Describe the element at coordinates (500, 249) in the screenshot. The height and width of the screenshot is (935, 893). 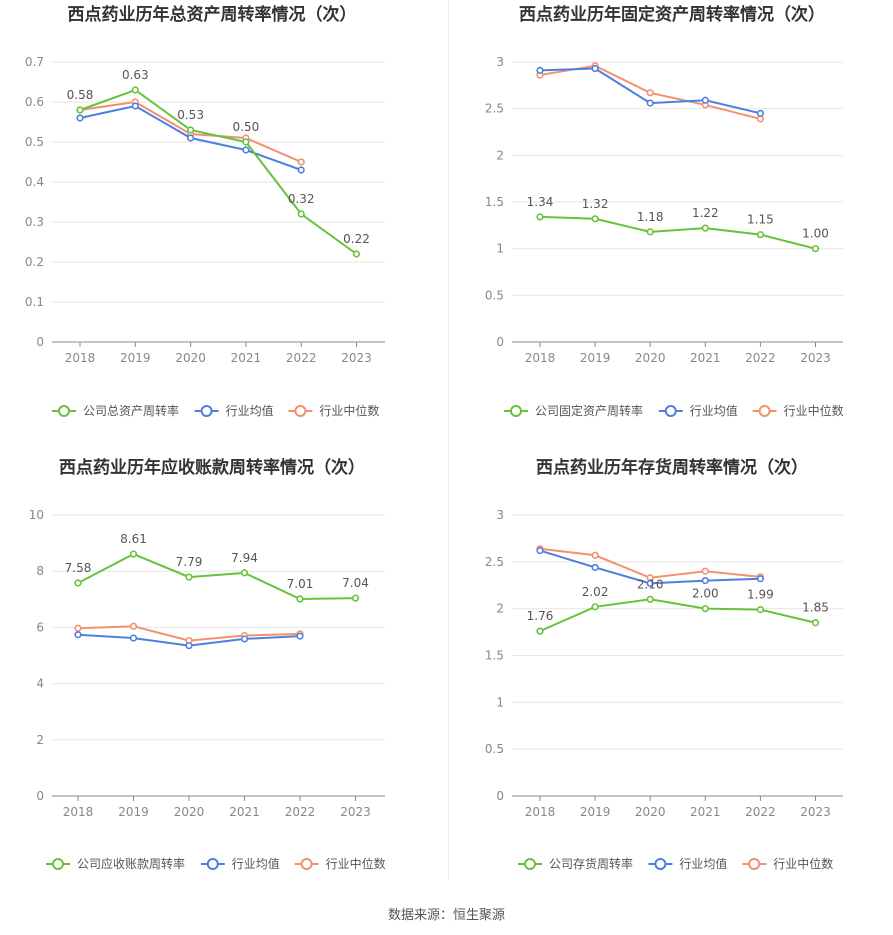
I see `y-tick-label: 1` at that location.